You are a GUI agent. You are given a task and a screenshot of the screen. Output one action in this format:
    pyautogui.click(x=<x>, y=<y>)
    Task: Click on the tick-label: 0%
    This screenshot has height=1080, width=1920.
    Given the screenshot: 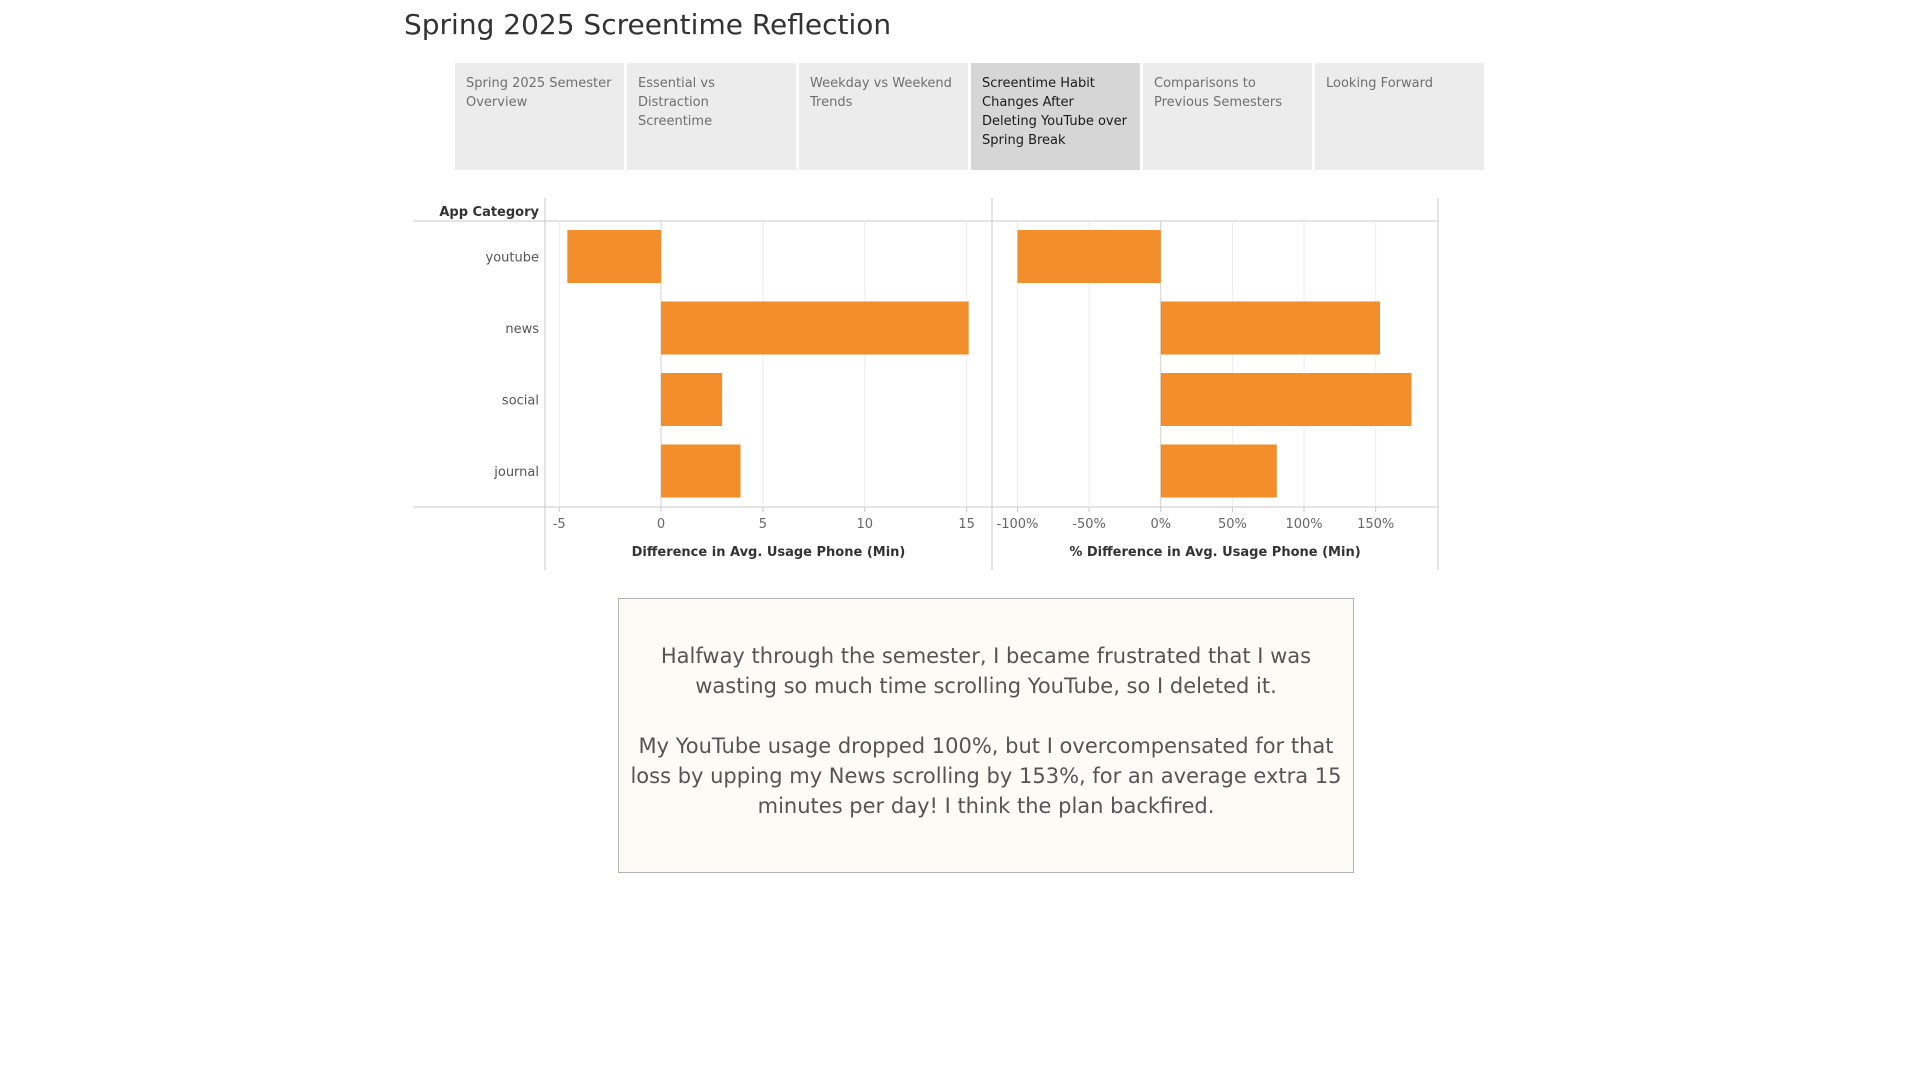 What is the action you would take?
    pyautogui.click(x=1160, y=524)
    